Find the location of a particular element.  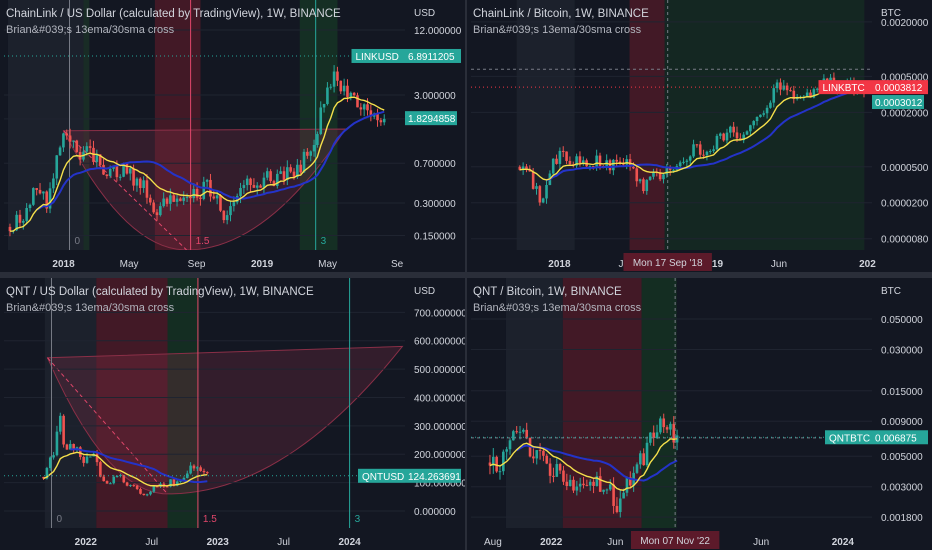

y-tick-label: 0.001800 is located at coordinates (902, 518).